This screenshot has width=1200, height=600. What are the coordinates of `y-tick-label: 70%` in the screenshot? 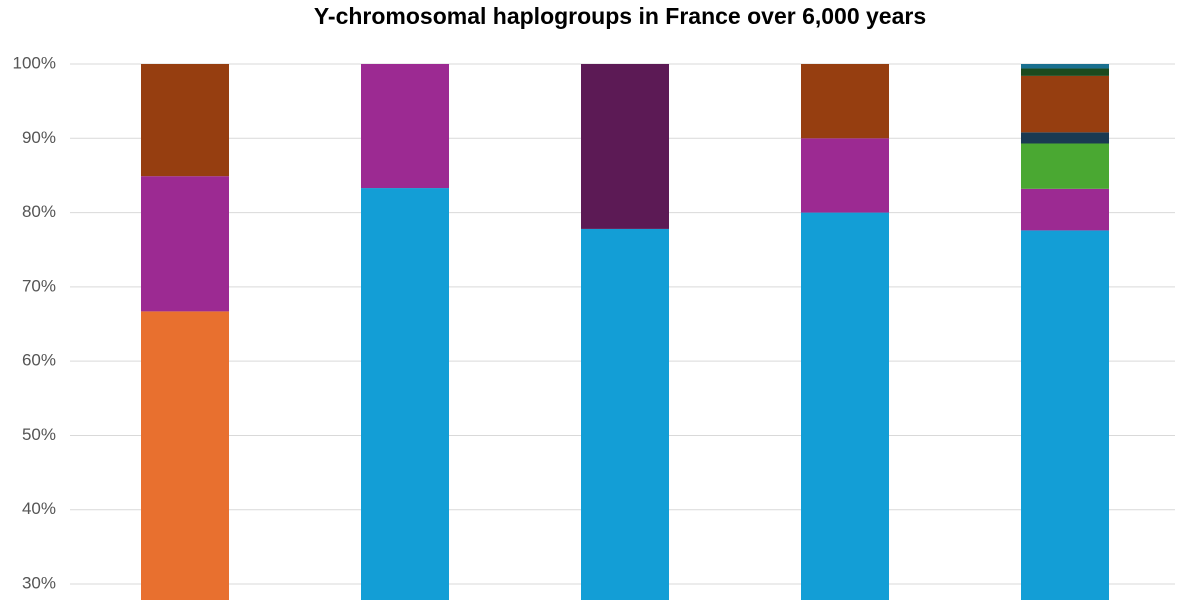 It's located at (39, 285).